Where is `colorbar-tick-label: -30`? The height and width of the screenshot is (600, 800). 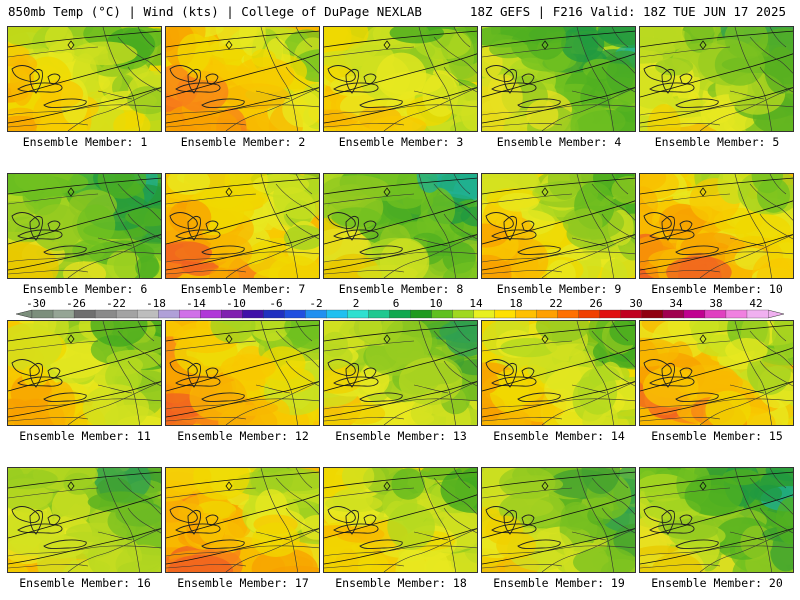
colorbar-tick-label: -30 is located at coordinates (36, 303).